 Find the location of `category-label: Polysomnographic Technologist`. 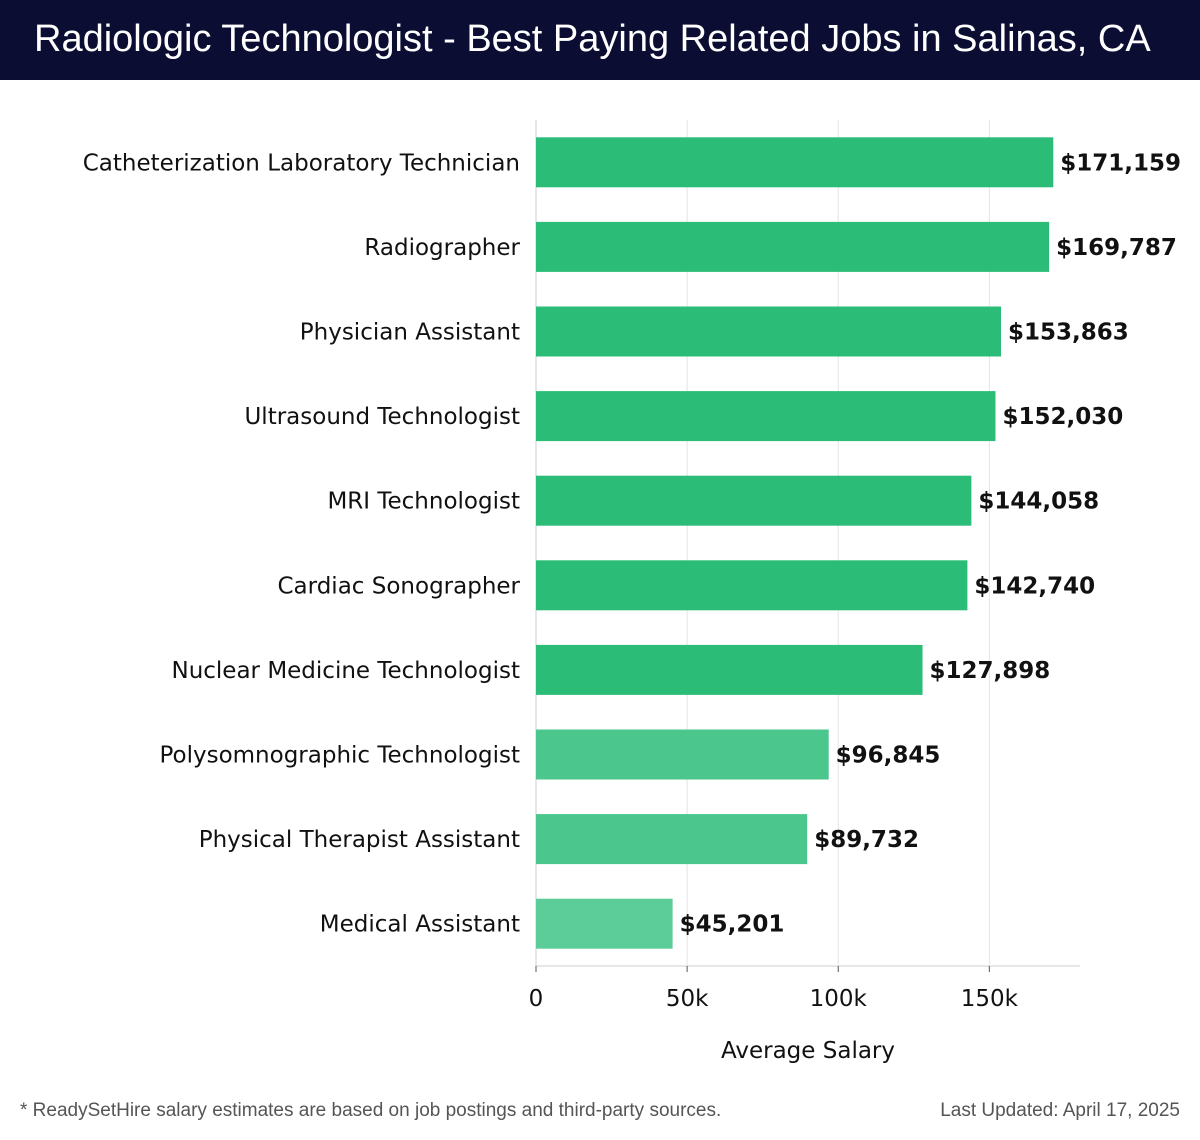

category-label: Polysomnographic Technologist is located at coordinates (339, 756).